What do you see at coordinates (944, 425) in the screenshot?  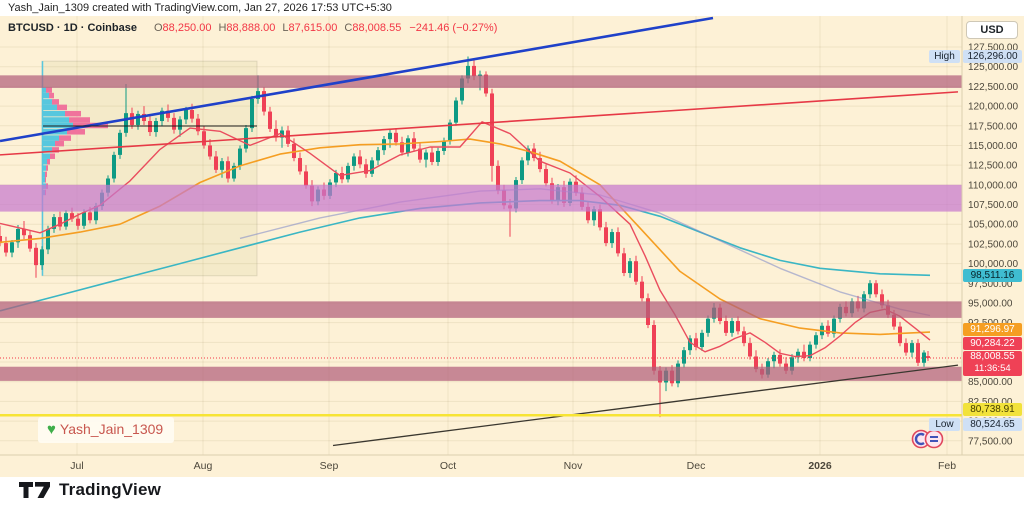 I see `low-side-tag: Low` at bounding box center [944, 425].